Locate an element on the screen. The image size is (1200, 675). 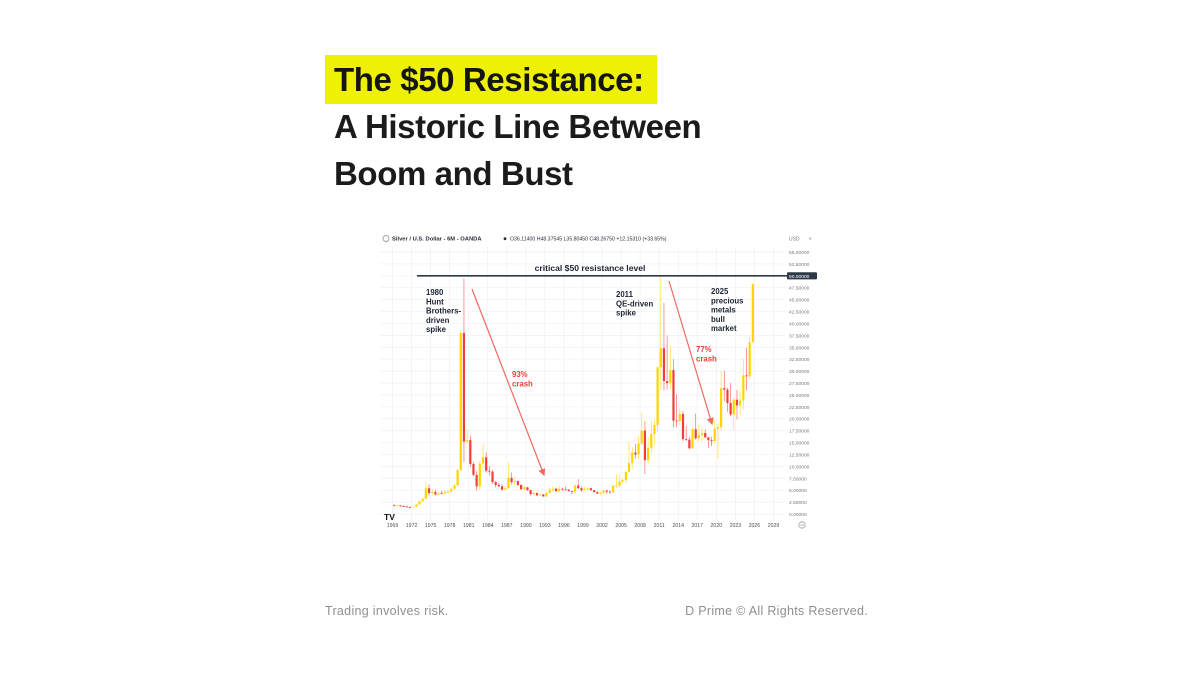
time-axis-label: 1987 is located at coordinates (507, 526).